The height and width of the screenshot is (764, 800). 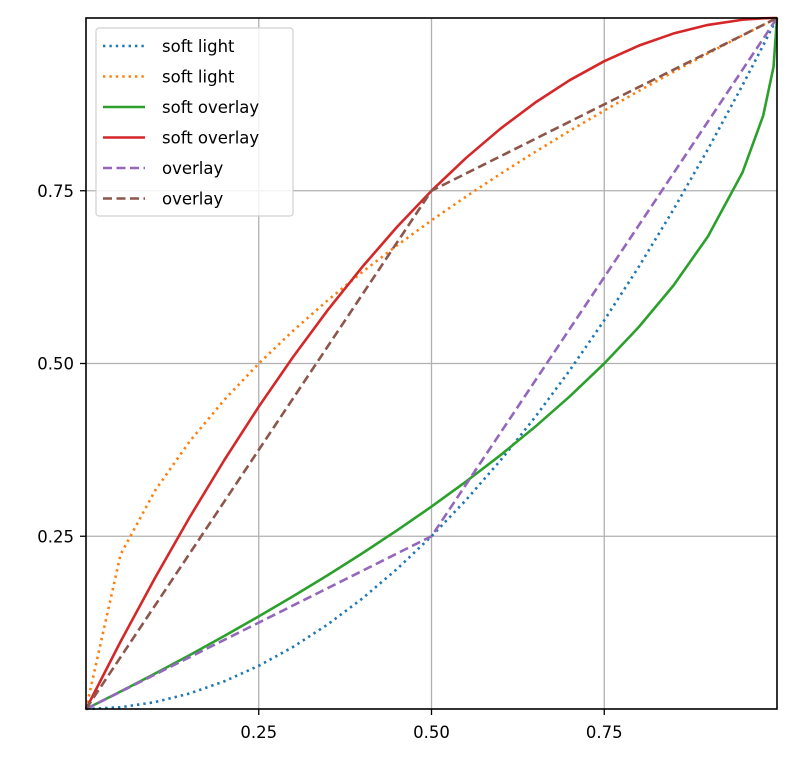 I want to click on y-axis: 0.25 0.50 0.75, so click(x=61, y=364).